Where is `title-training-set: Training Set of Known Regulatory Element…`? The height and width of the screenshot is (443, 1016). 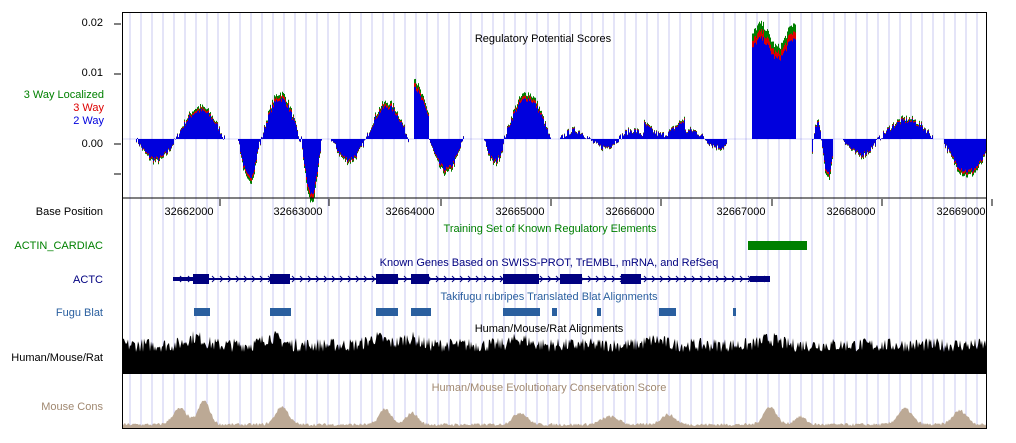
title-training-set: Training Set of Known Regulatory Element… is located at coordinates (550, 229).